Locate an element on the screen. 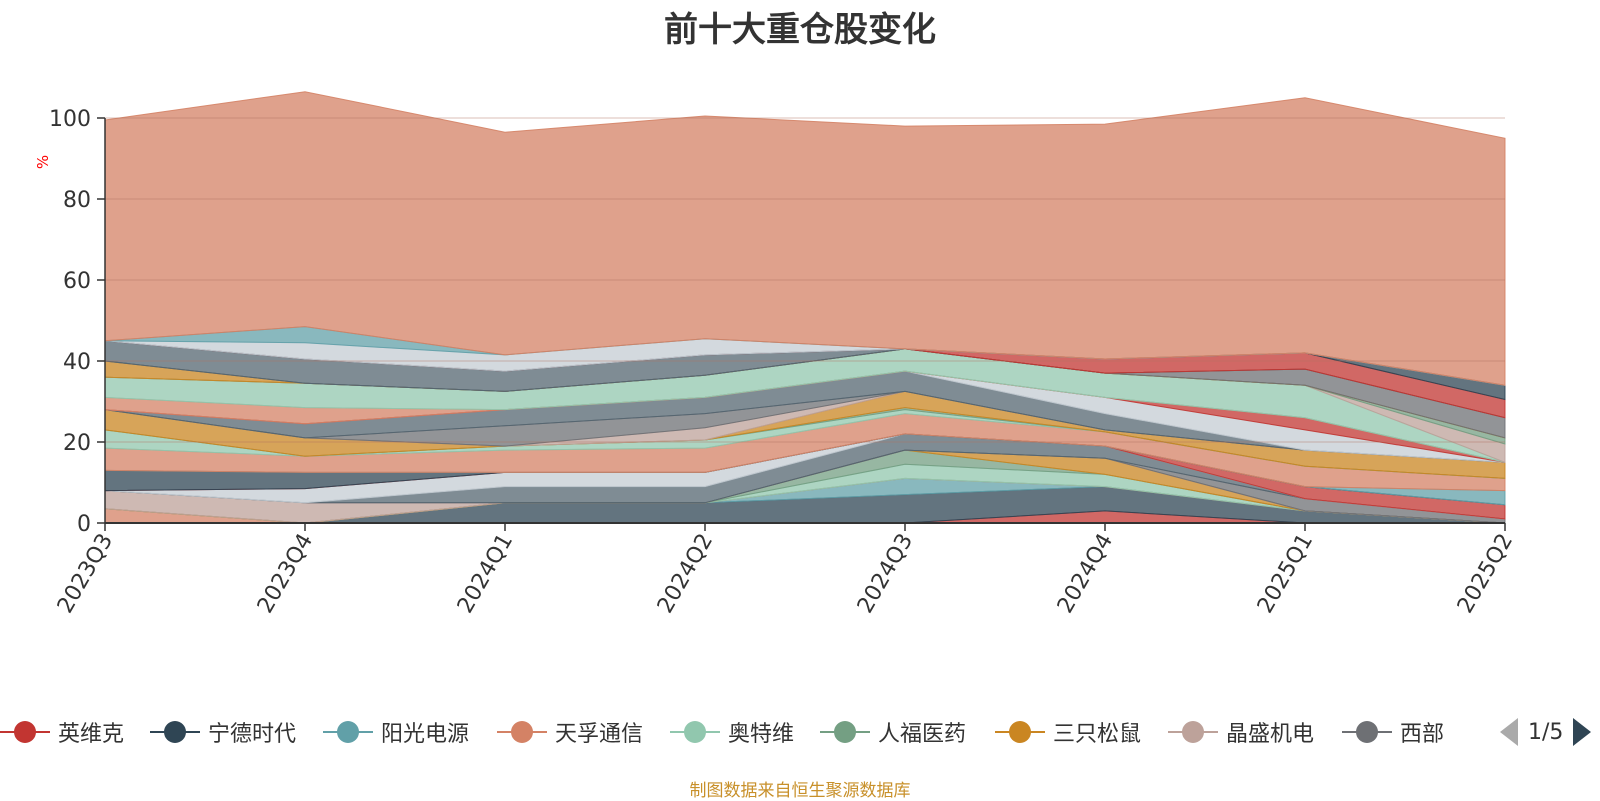  legend-item: 英维克 is located at coordinates (62, 732).